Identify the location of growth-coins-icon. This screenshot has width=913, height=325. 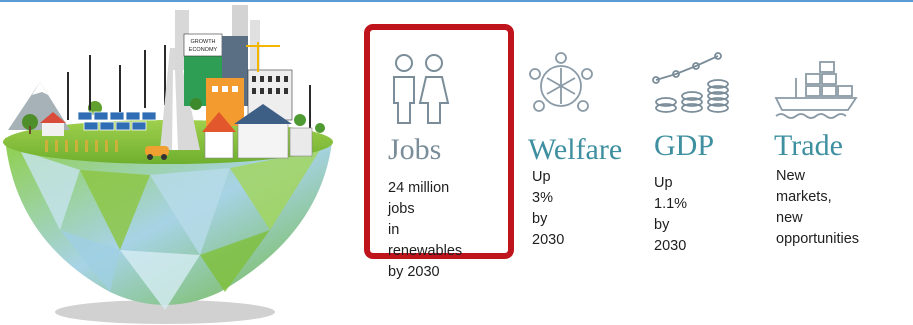
(690, 82).